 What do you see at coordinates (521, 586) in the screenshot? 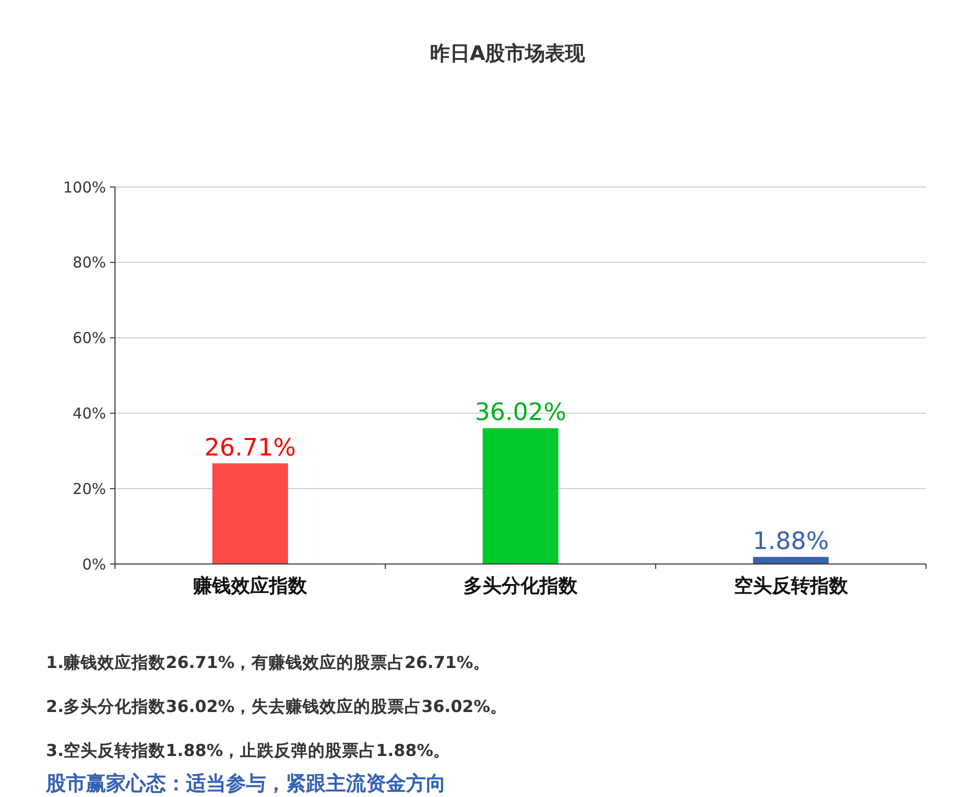
I see `x-tick-label: 多头分化指数` at bounding box center [521, 586].